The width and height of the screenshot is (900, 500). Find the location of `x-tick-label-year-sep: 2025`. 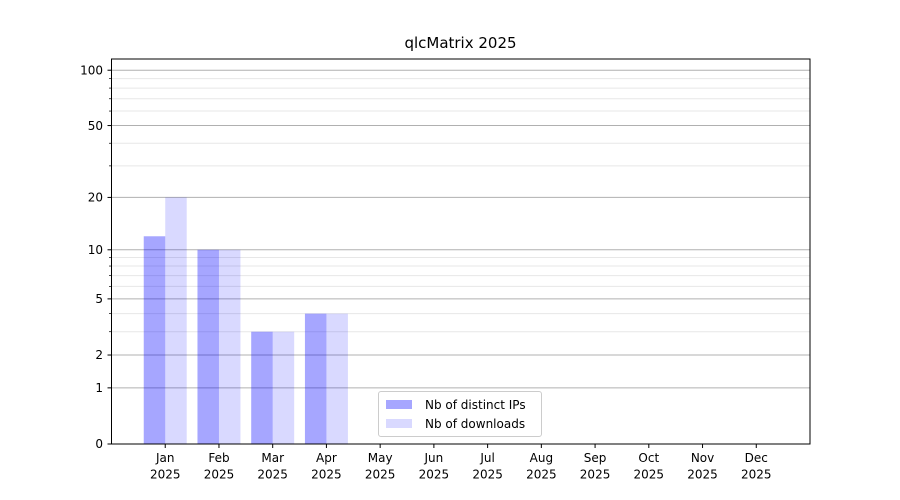

x-tick-label-year-sep: 2025 is located at coordinates (595, 475).